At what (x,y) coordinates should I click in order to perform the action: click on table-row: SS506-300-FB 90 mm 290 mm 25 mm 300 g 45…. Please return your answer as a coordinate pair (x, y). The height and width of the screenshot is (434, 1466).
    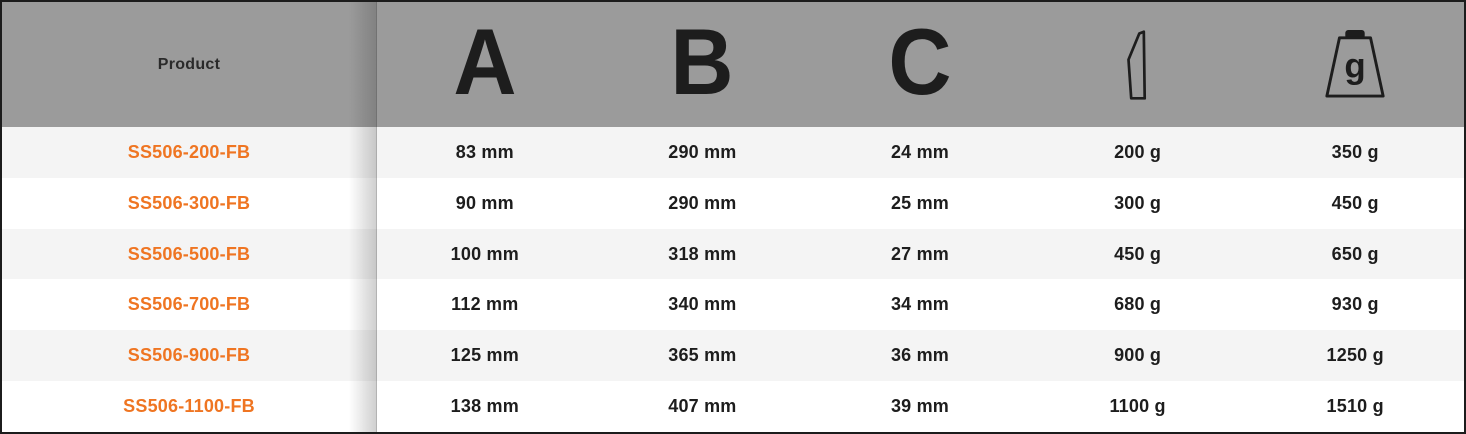
    Looking at the image, I should click on (733, 203).